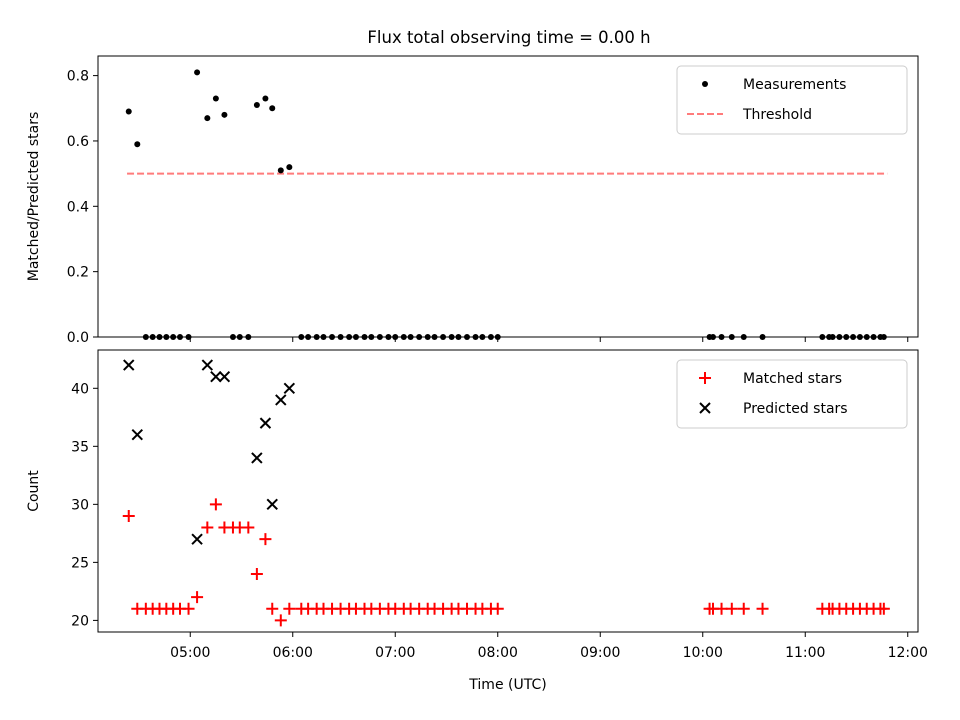 This screenshot has height=720, width=960. Describe the element at coordinates (705, 408) in the screenshot. I see `legend-marker-predicted` at that location.